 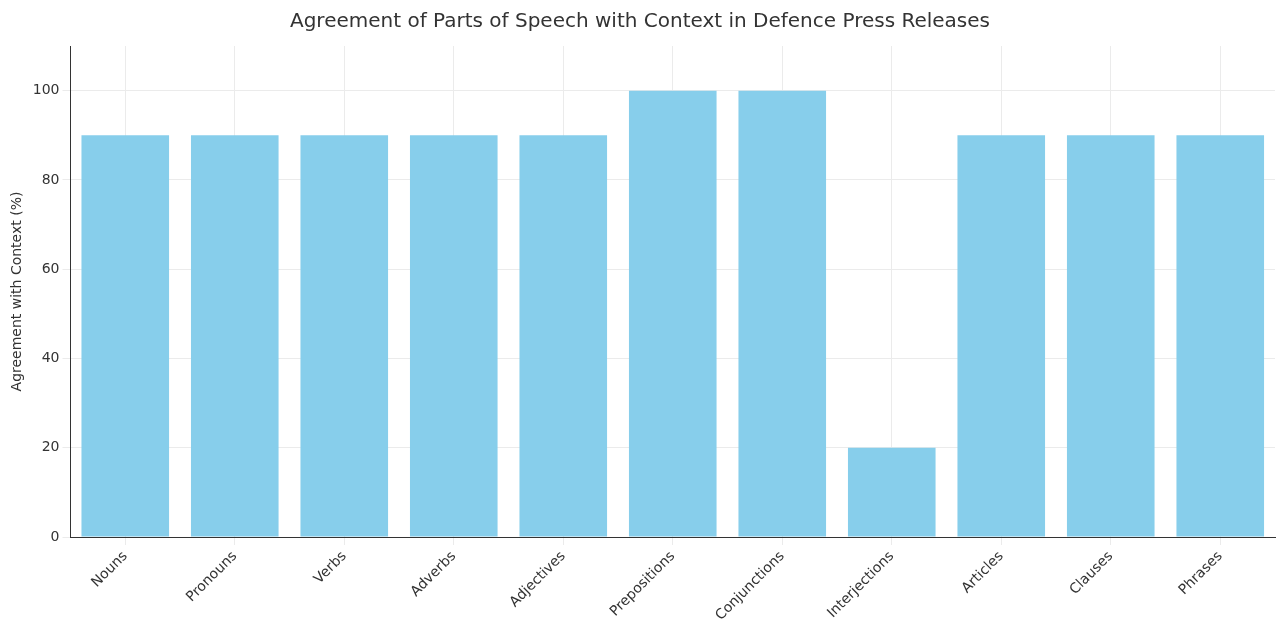 What do you see at coordinates (55, 535) in the screenshot?
I see `y-tick-label: 0` at bounding box center [55, 535].